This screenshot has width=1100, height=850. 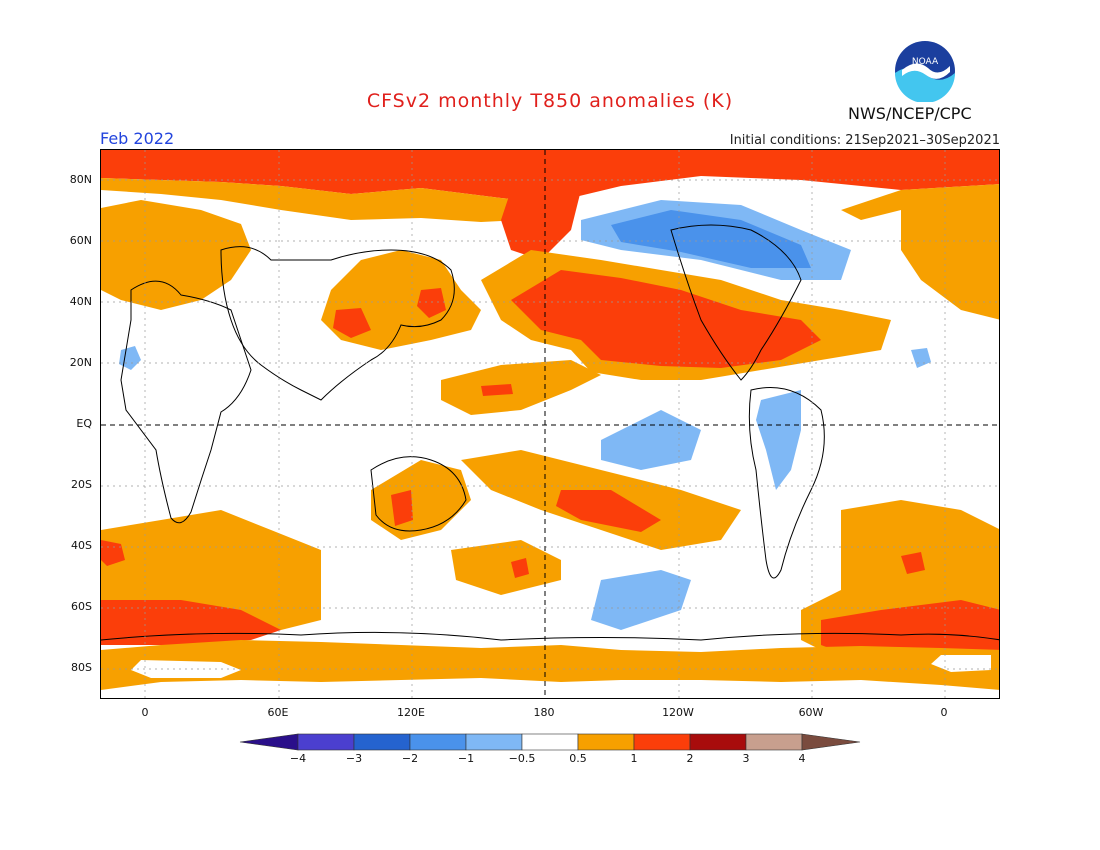 I want to click on colorbar-label-m2: −2, so click(x=410, y=758).